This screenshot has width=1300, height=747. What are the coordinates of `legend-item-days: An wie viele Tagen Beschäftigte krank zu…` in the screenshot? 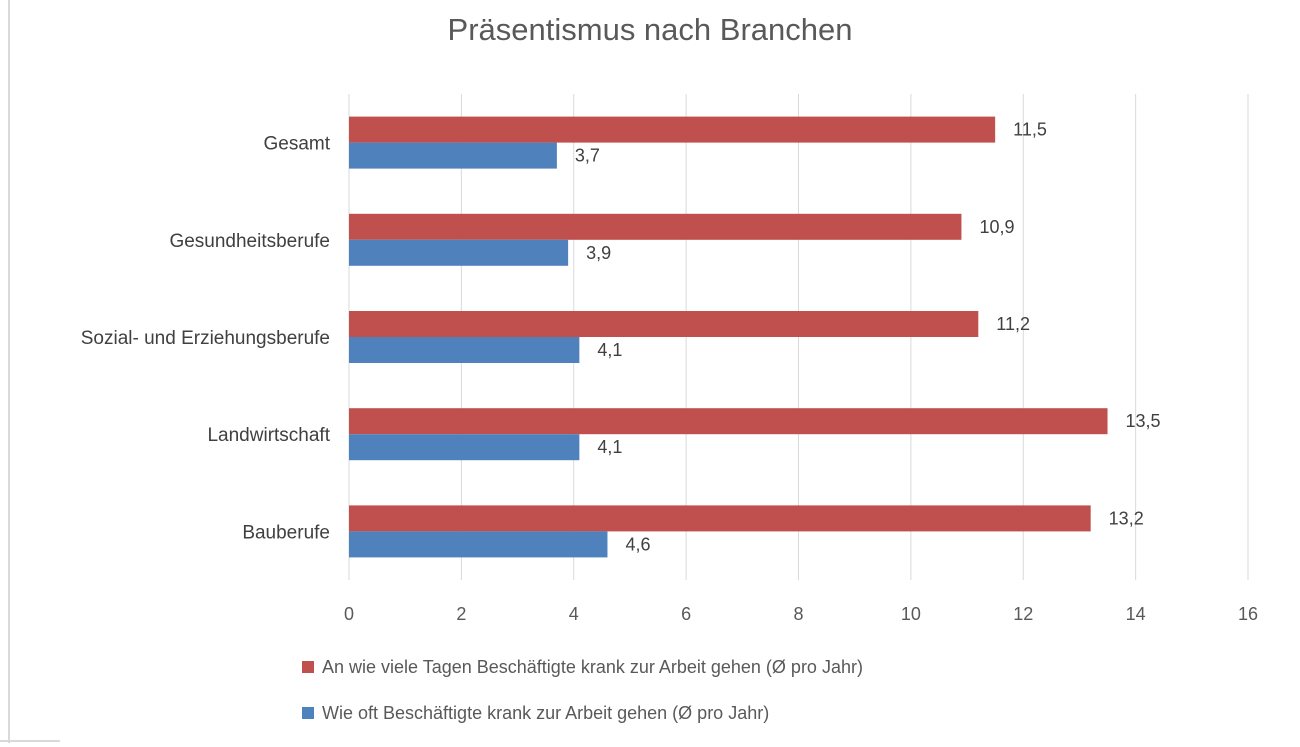 It's located at (582, 667).